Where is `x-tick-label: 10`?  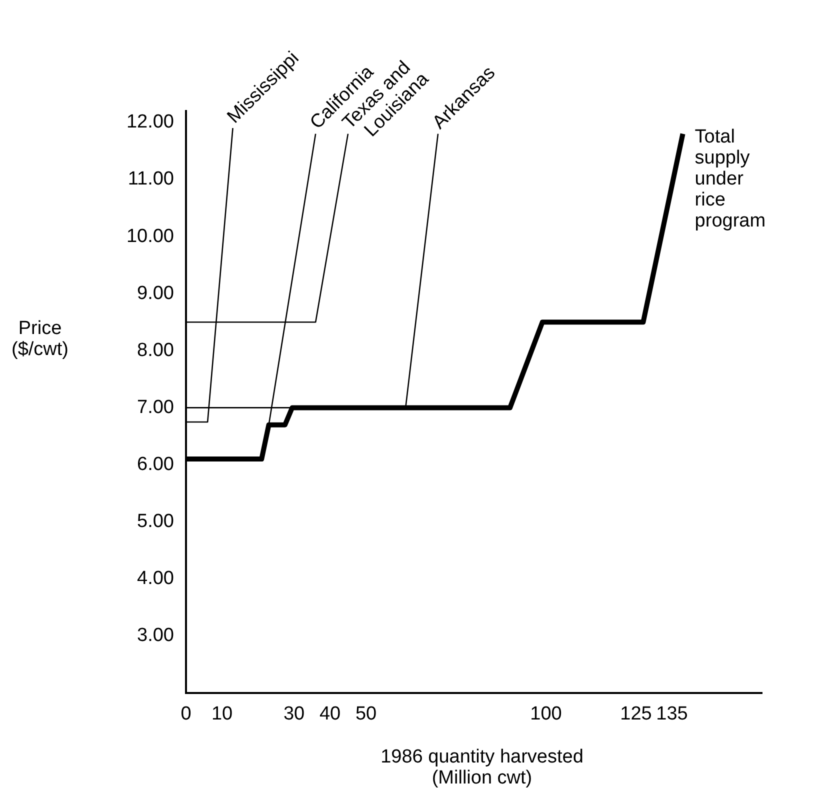 x-tick-label: 10 is located at coordinates (222, 714).